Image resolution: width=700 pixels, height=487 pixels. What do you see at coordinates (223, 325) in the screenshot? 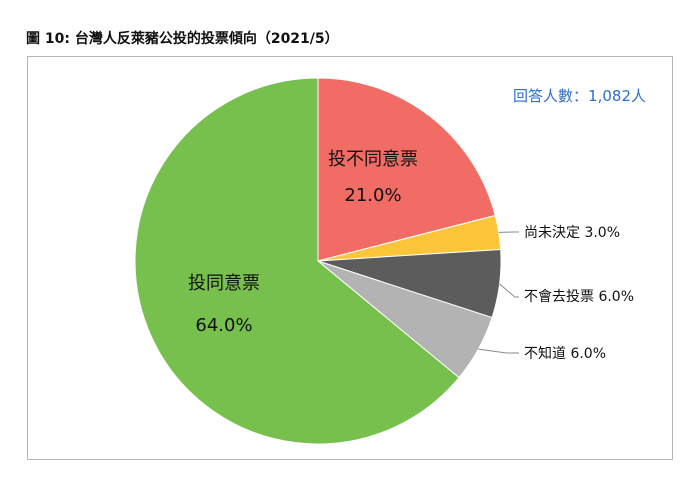
I see `slice-value-4: 64.0%` at bounding box center [223, 325].